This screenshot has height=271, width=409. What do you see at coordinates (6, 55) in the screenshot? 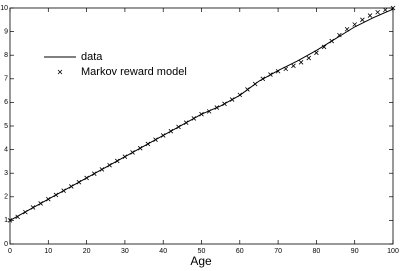
I see `y-tick-label: 8` at bounding box center [6, 55].